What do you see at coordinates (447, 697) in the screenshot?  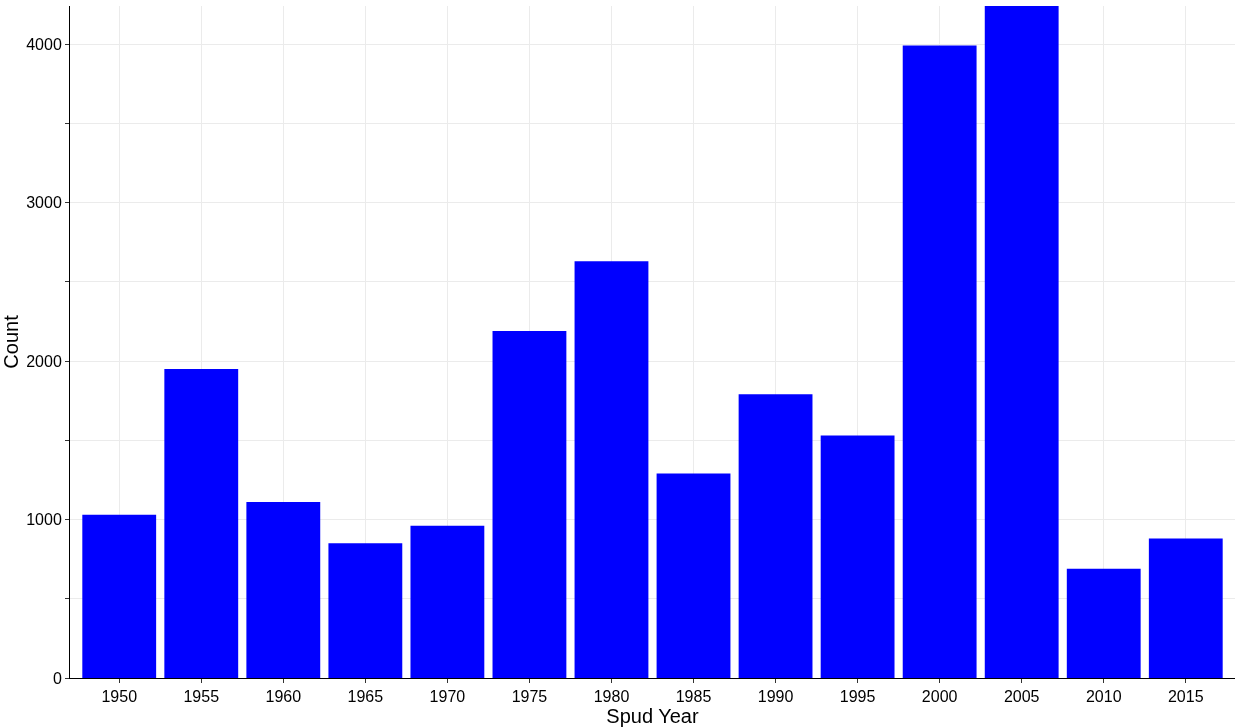 I see `x-tick-label: 1970` at bounding box center [447, 697].